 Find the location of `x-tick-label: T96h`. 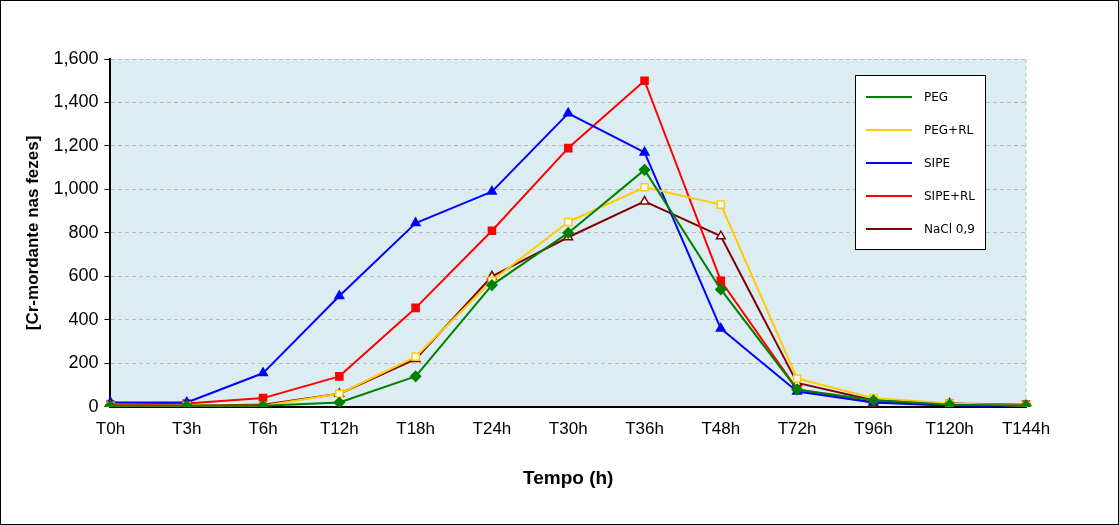

x-tick-label: T96h is located at coordinates (873, 428).